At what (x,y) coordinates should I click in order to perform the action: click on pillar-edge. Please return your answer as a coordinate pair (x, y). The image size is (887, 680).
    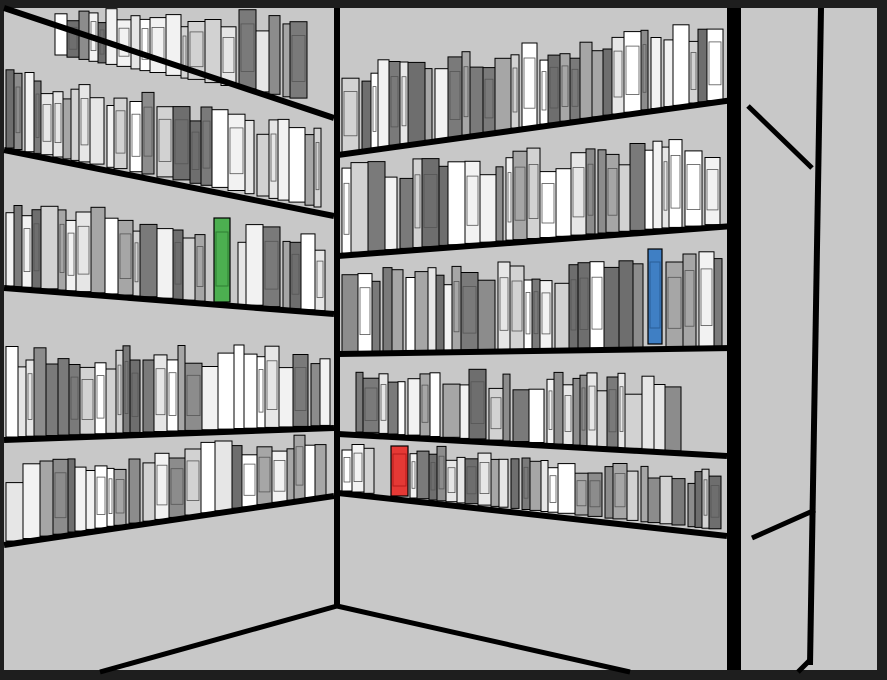
    Looking at the image, I should click on (815, 336).